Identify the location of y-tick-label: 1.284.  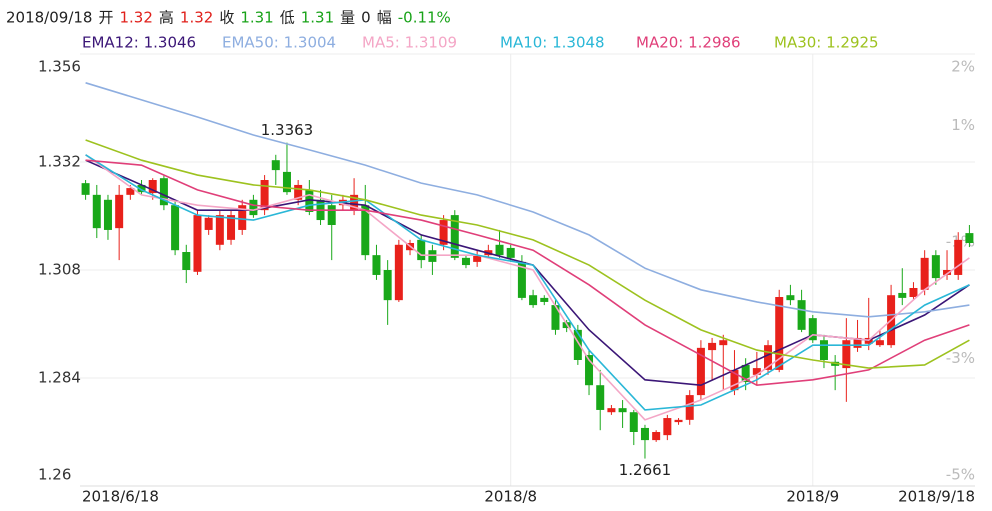
(59, 378).